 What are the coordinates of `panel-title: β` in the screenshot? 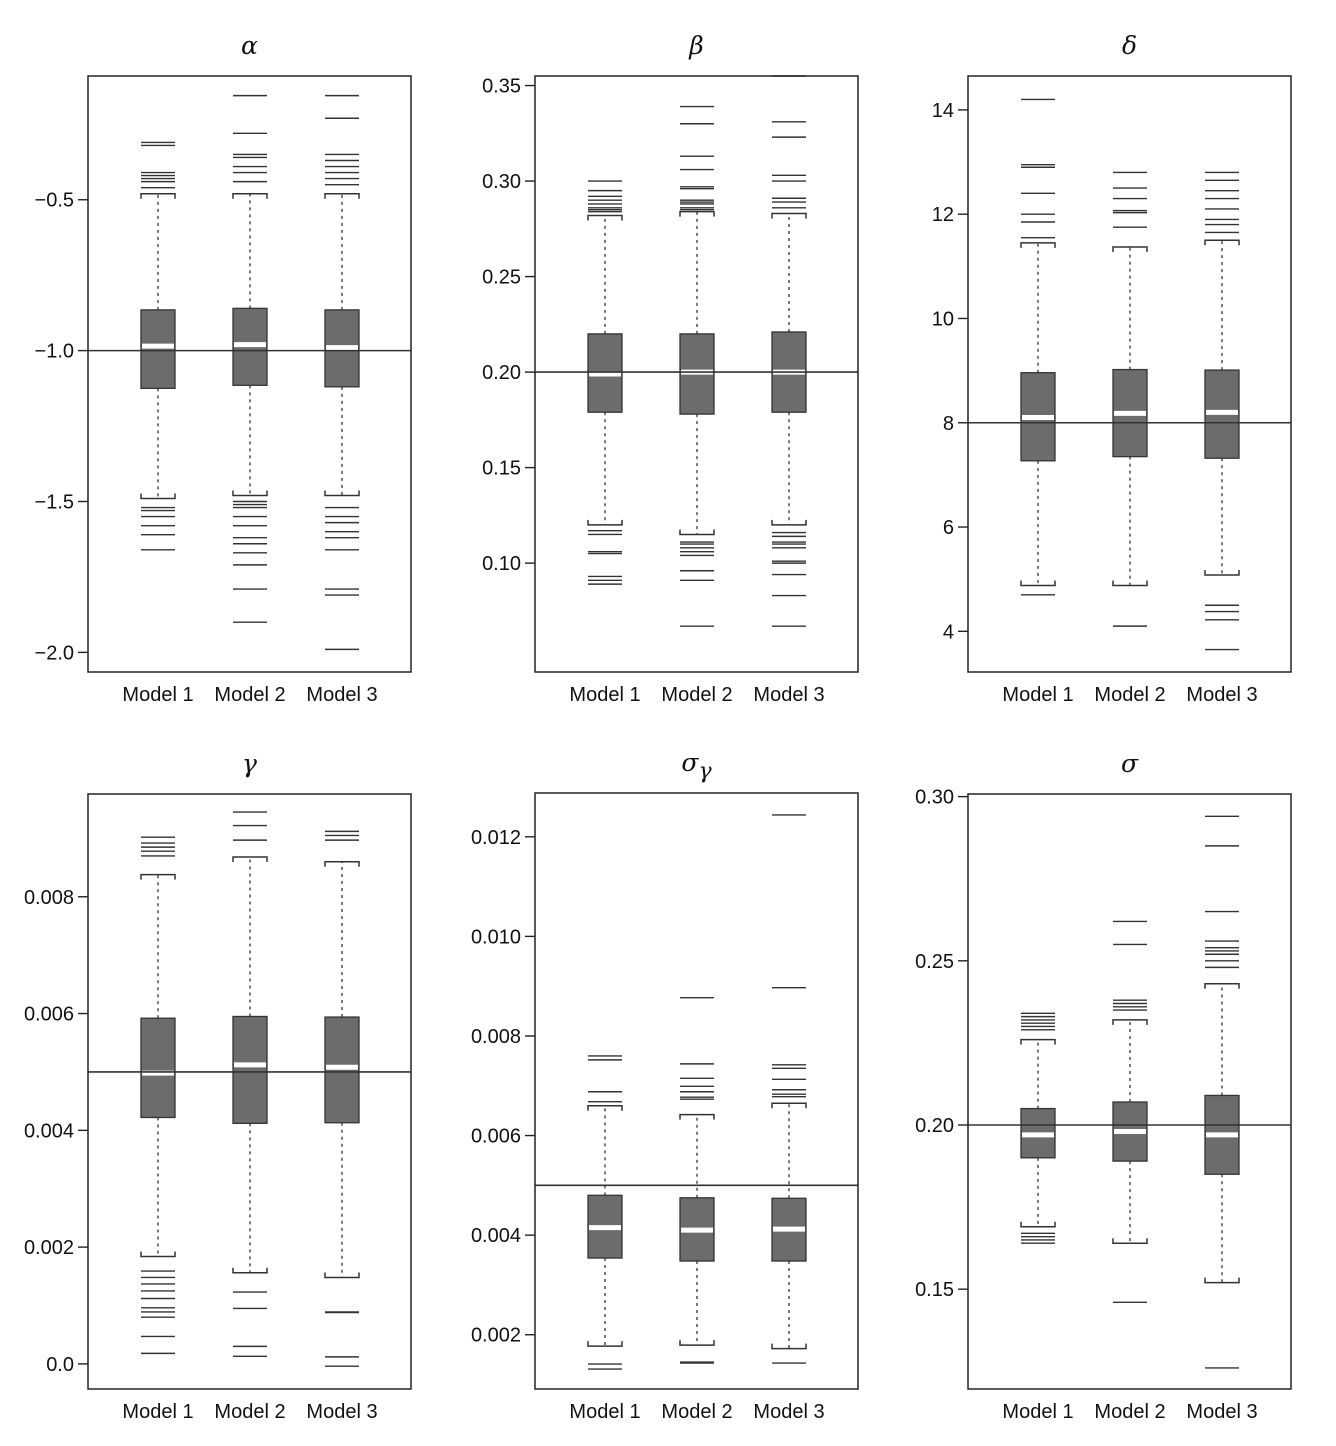 It's located at (695, 45).